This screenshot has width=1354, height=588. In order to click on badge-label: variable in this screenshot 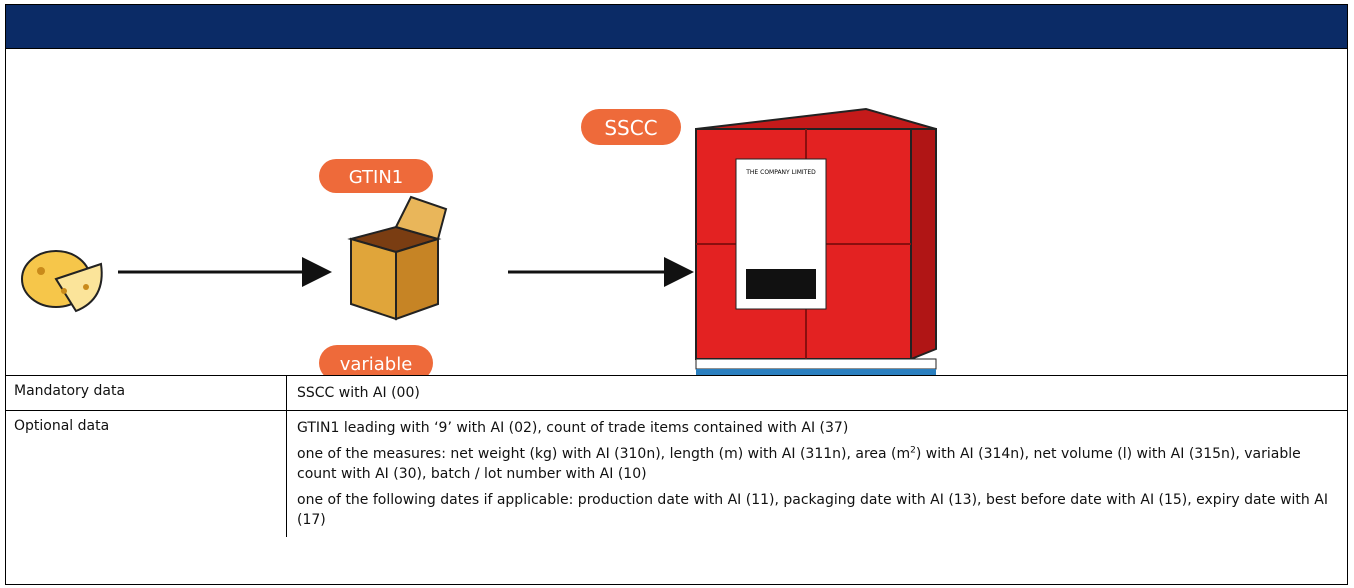, I will do `click(376, 364)`.